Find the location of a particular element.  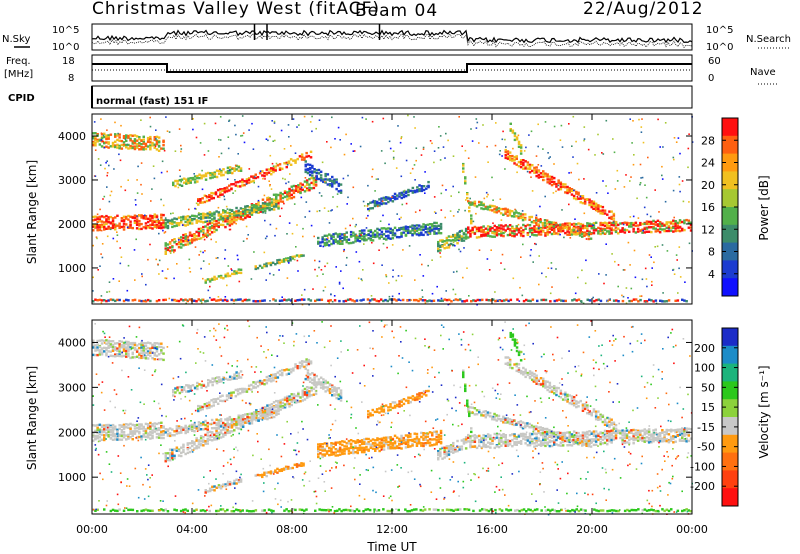

sky-right-tick-bottom: 10^0 is located at coordinates (719, 47).